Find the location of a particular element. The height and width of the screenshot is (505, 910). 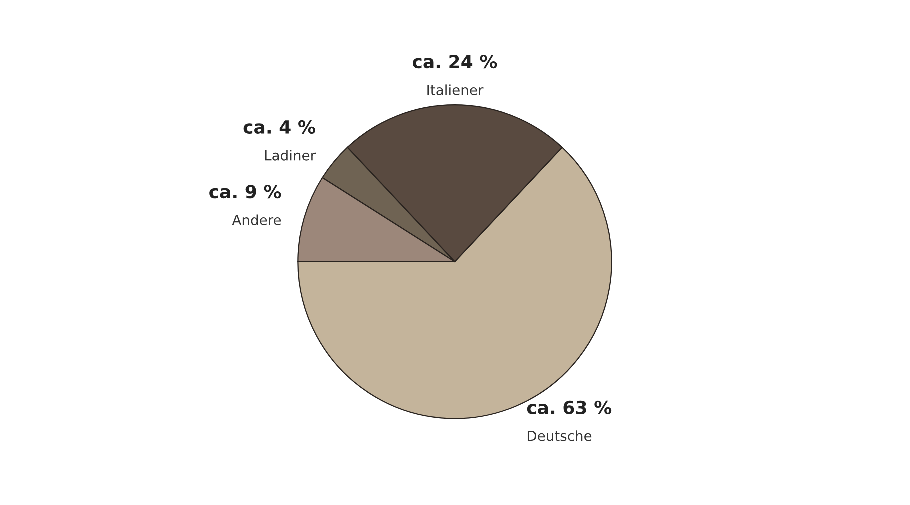

data-label: ca. 24 % is located at coordinates (455, 61).